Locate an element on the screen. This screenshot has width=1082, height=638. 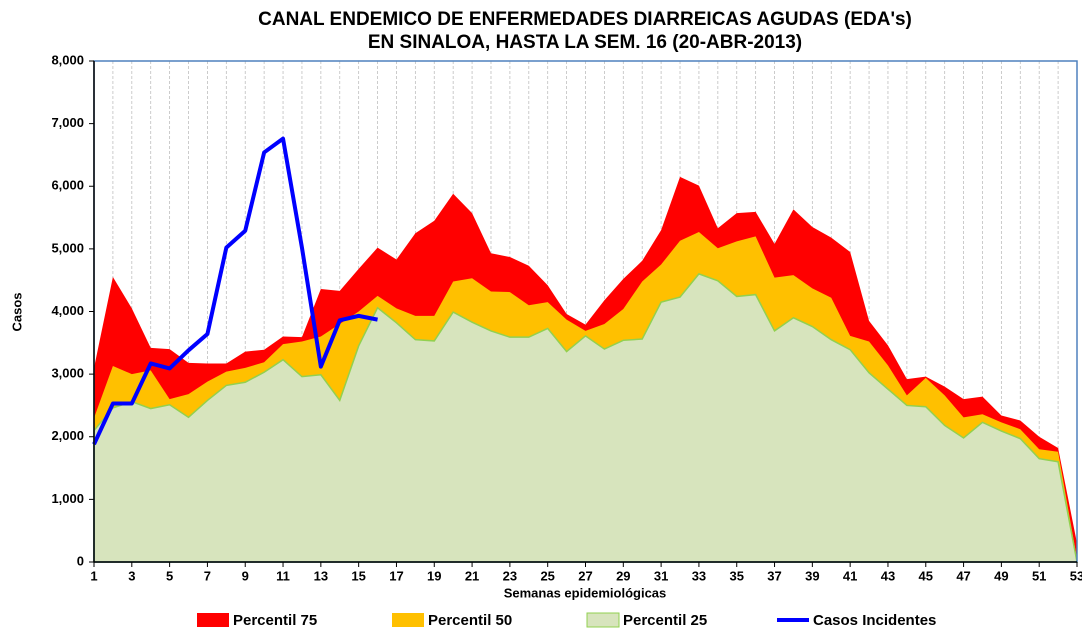
legend-label: Percentil 25 is located at coordinates (665, 620).